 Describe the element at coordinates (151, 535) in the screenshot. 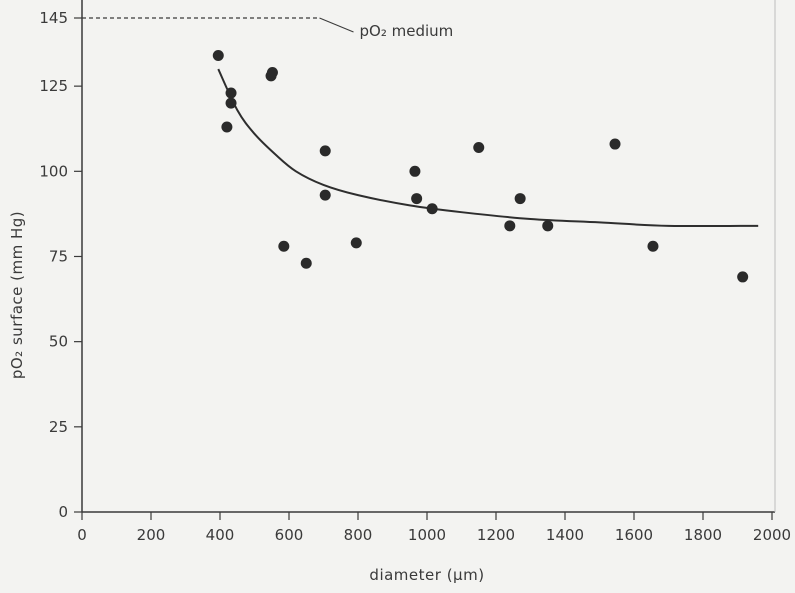

I see `x-tick-label: 200` at that location.